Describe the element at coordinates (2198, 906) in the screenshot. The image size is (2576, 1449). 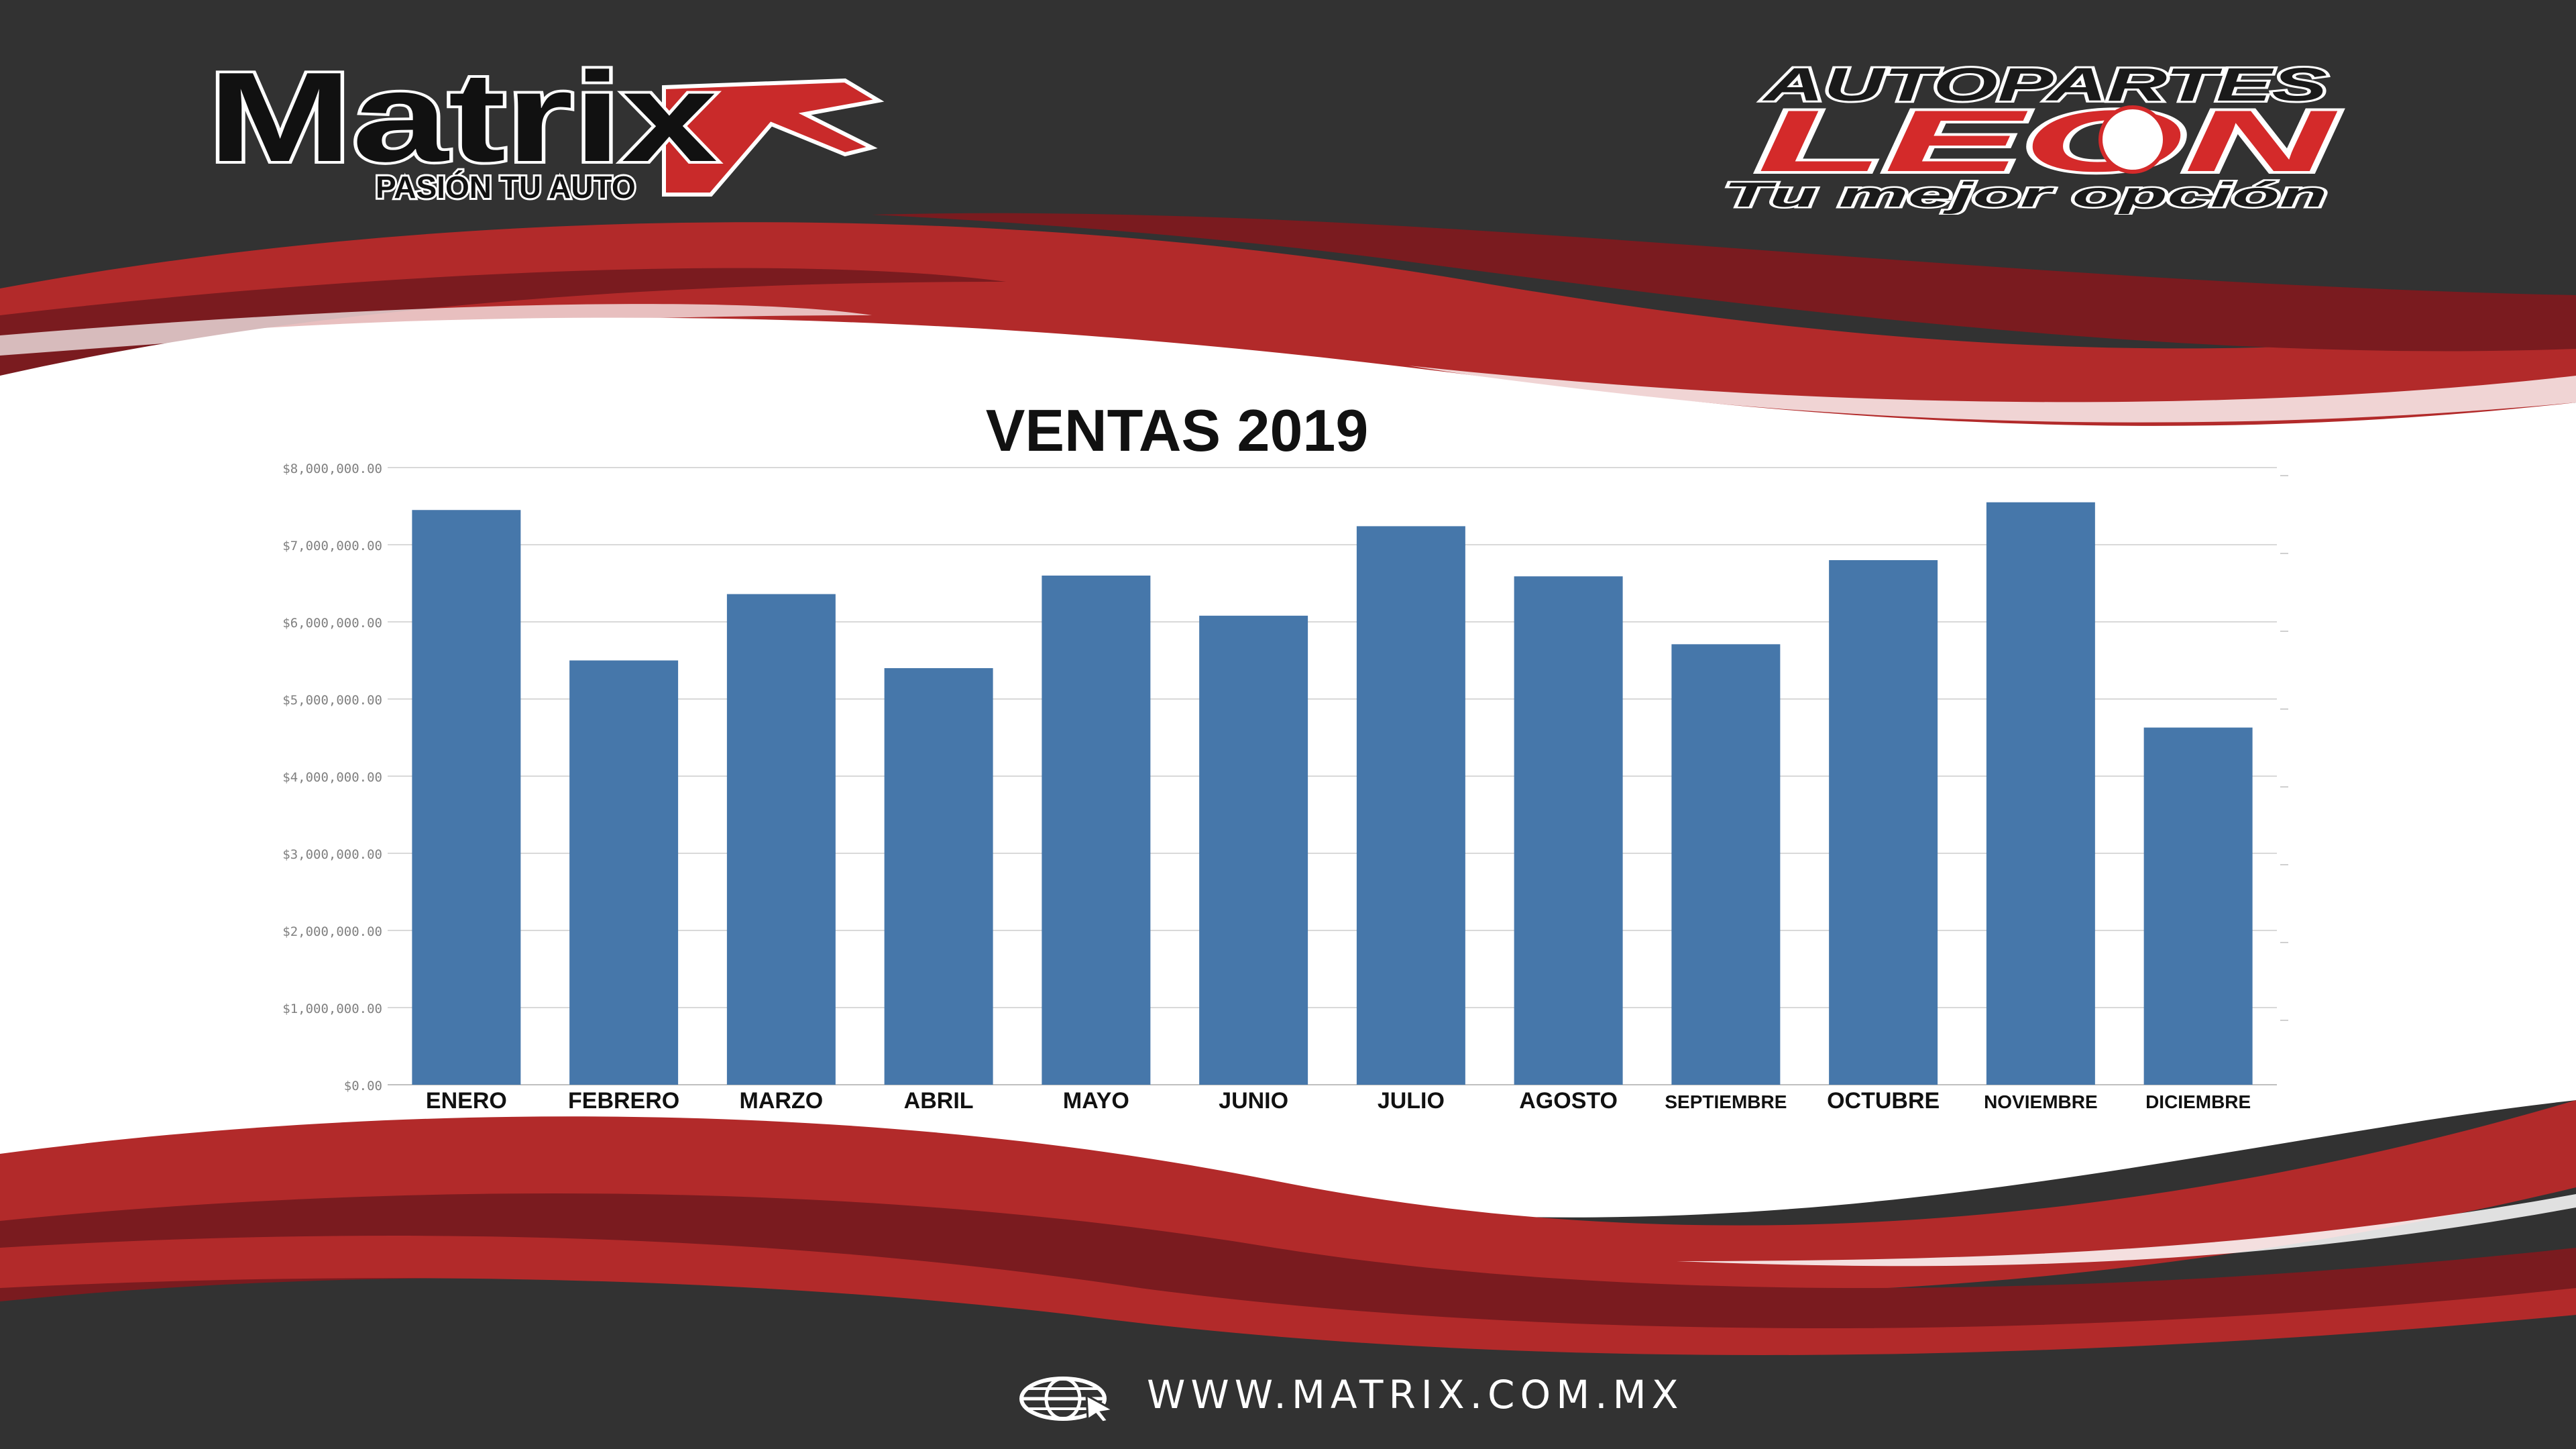
I see `bar-diciembre` at that location.